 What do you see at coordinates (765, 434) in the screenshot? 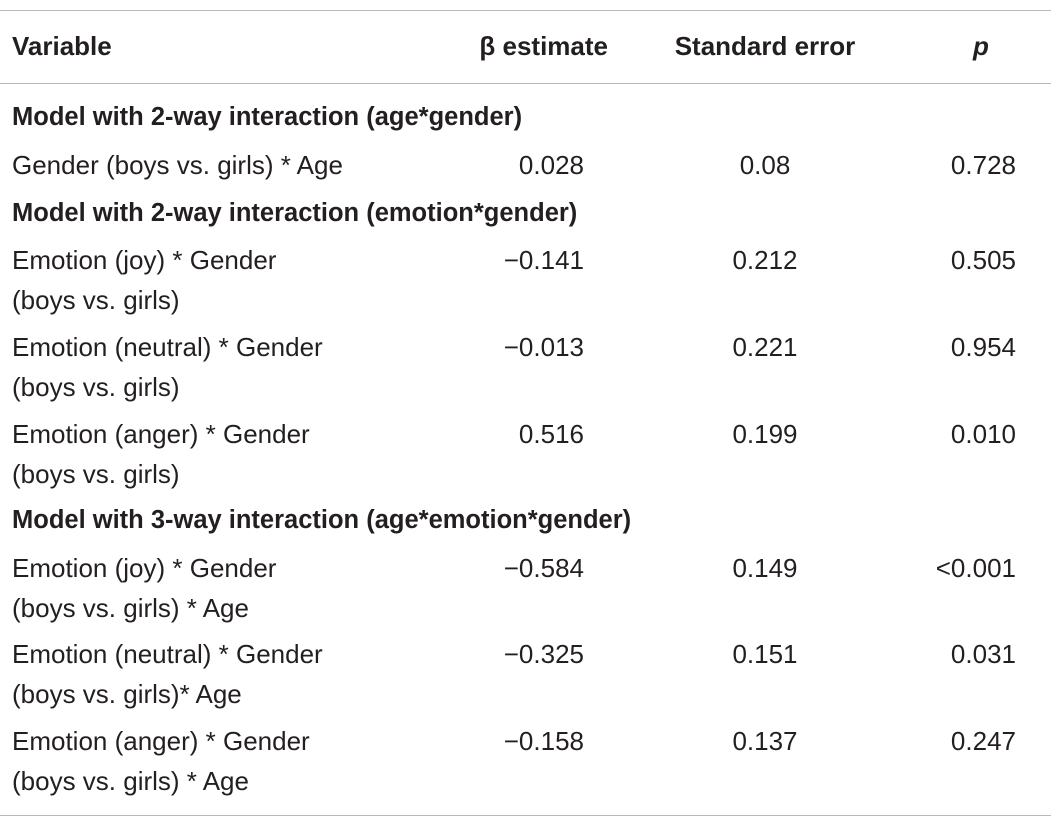
I see `cell-standard-error: 0.199` at bounding box center [765, 434].